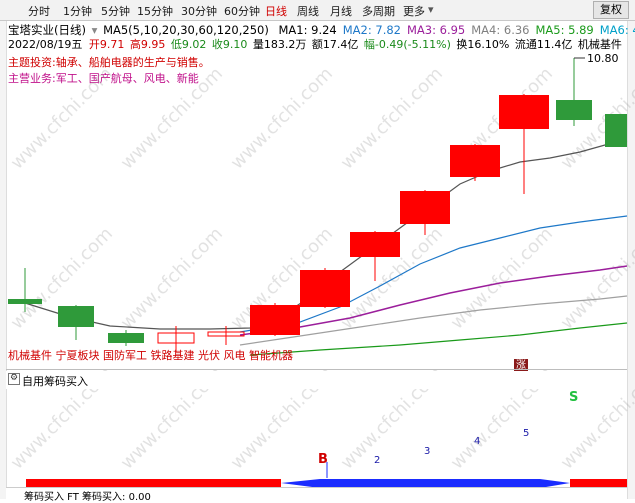  What do you see at coordinates (603, 58) in the screenshot?
I see `high-marker-label: 10.80` at bounding box center [603, 58].